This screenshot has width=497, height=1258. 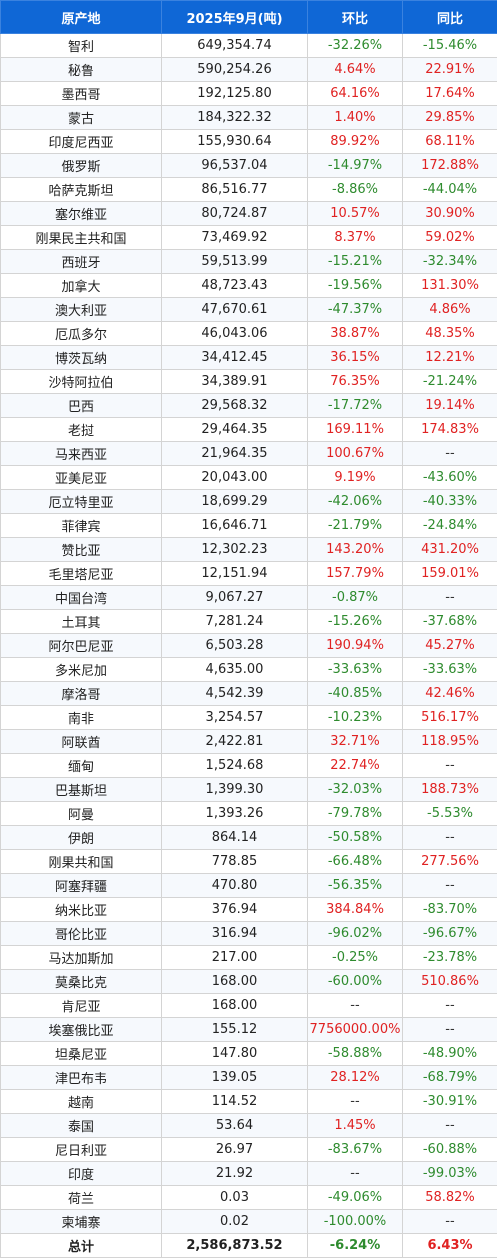 I want to click on mom-cell: -42.06%, so click(x=355, y=502).